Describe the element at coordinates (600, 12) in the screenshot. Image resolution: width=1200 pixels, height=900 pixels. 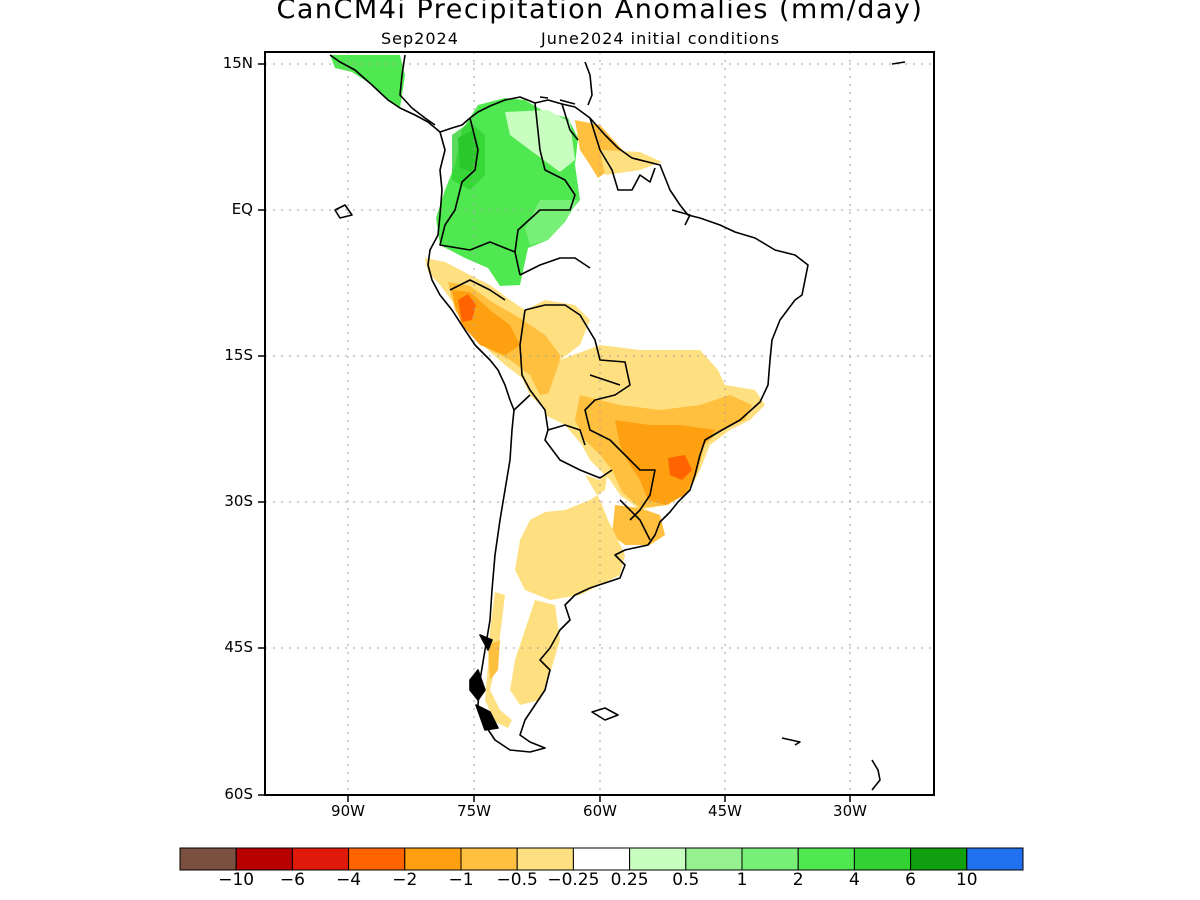
I see `map-title: CanCM4i Precipitation Anomalies (mm/day)` at that location.